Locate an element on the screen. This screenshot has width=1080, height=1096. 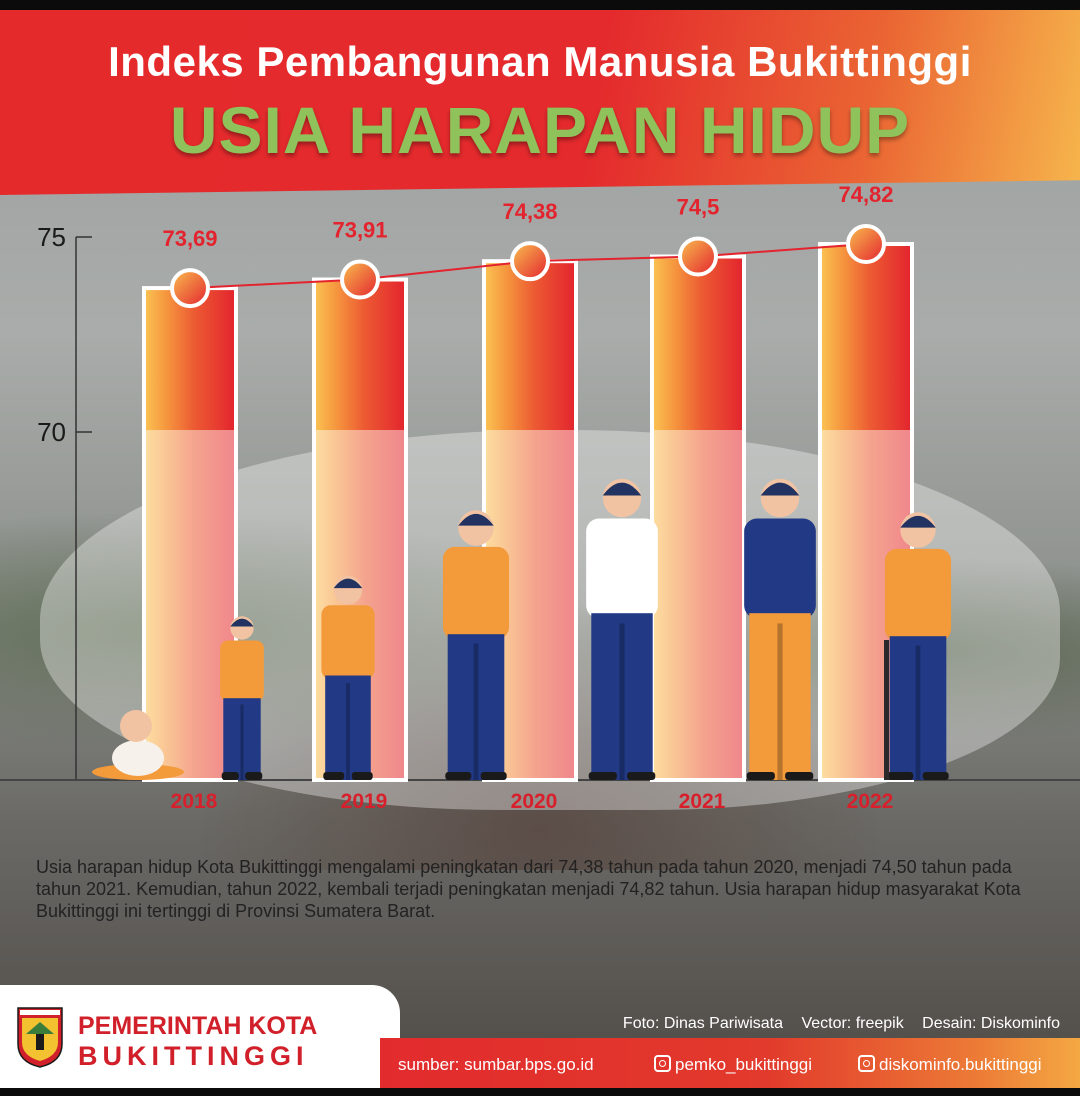
x-tick-label-2019: 2019 is located at coordinates (364, 801).